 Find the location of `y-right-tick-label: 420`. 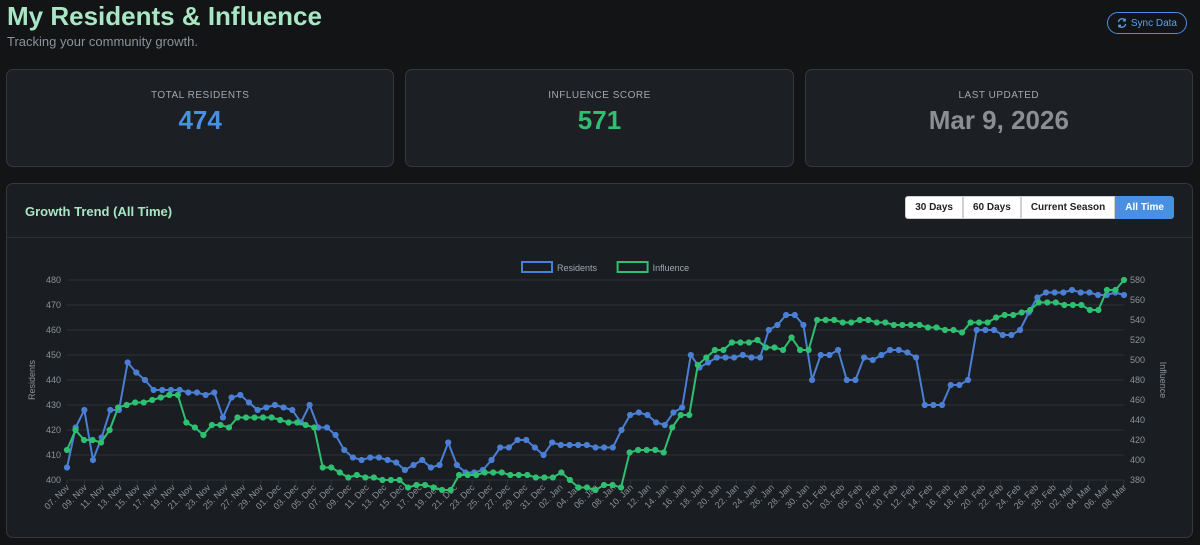

y-right-tick-label: 420 is located at coordinates (1137, 440).